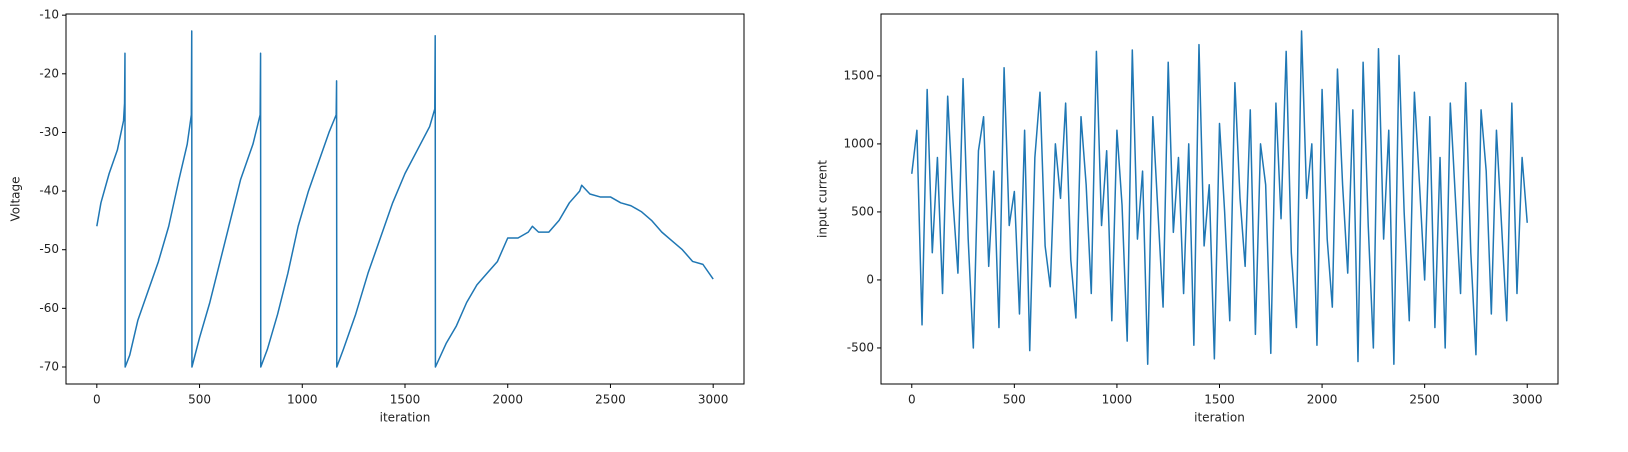 The height and width of the screenshot is (452, 1628). I want to click on y-tick-label: -40, so click(49, 191).